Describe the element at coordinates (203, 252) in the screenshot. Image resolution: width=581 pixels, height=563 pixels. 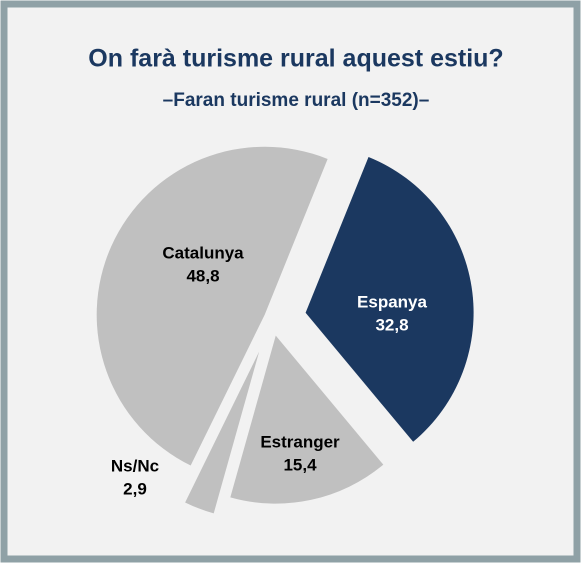
I see `slice-label: Catalunya` at that location.